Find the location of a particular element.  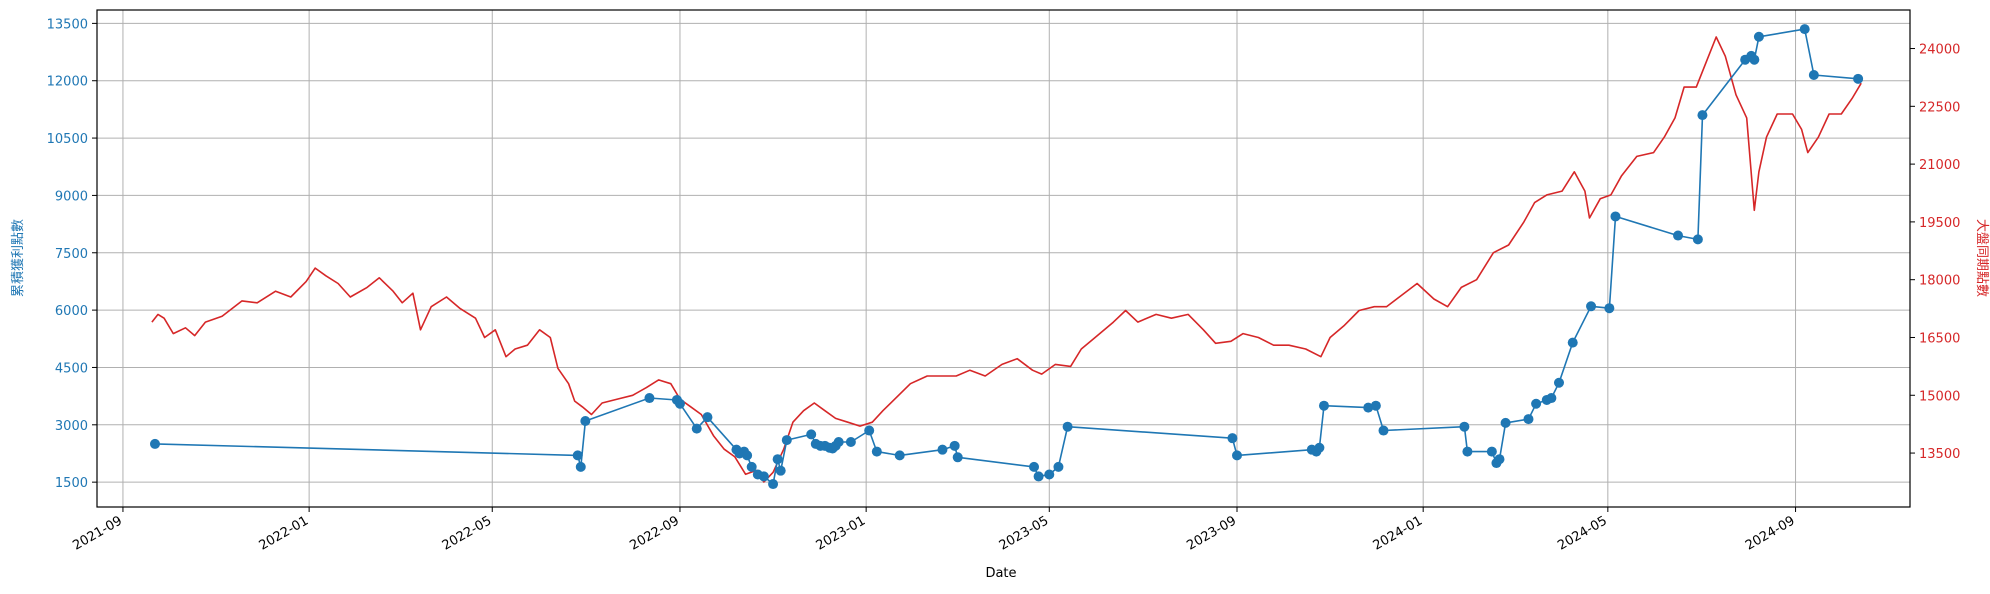

left-y-tick-label: 7500 is located at coordinates (71, 254).